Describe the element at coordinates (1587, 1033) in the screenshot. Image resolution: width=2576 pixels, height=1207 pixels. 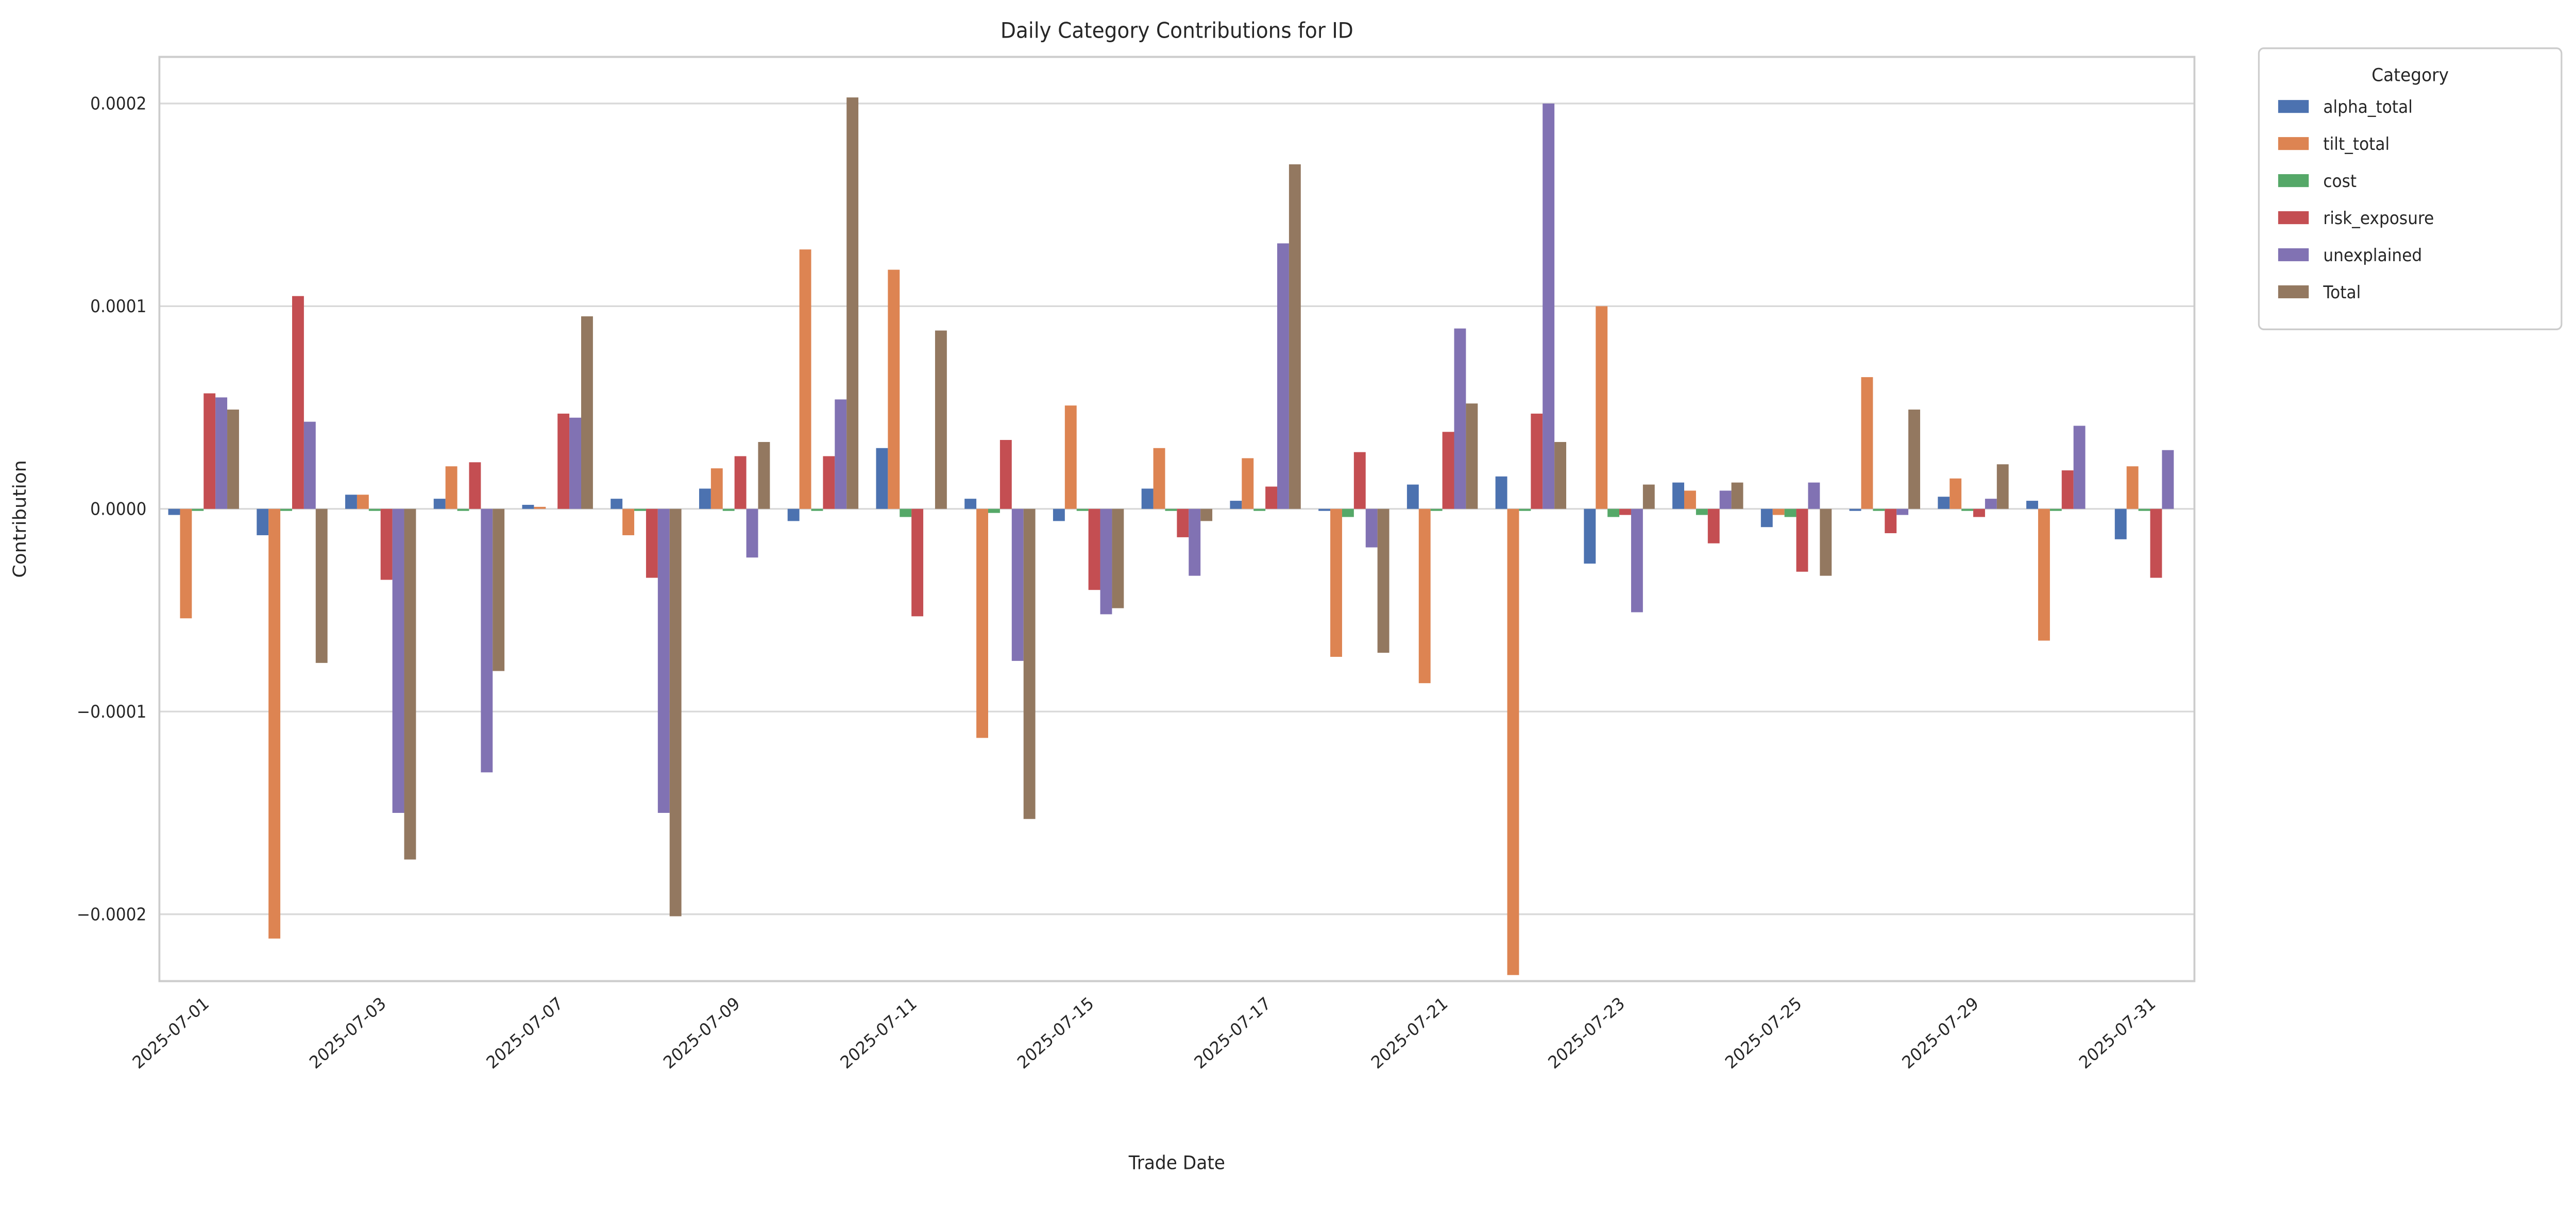
I see `x-tick-label: 2025-07-23` at that location.